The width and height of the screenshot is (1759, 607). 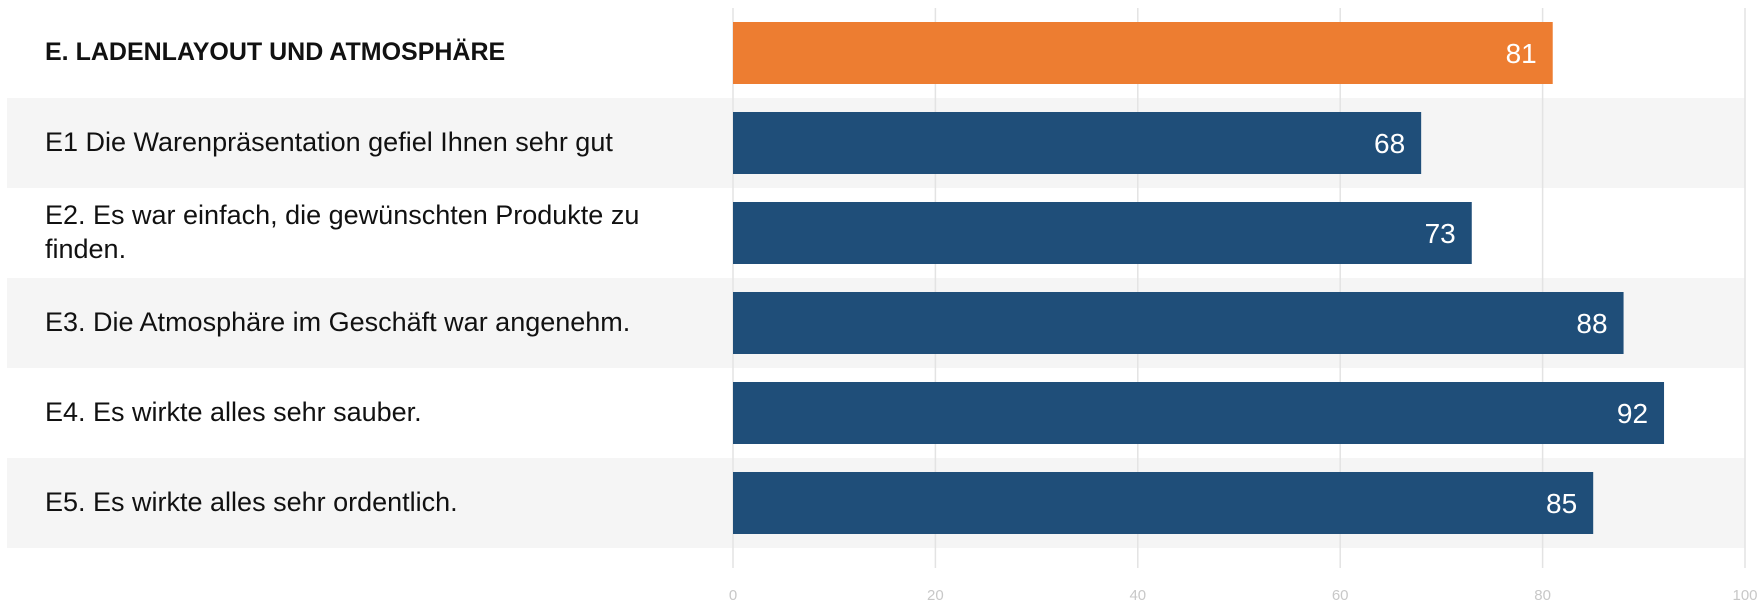 What do you see at coordinates (1591, 323) in the screenshot?
I see `value-label: 88` at bounding box center [1591, 323].